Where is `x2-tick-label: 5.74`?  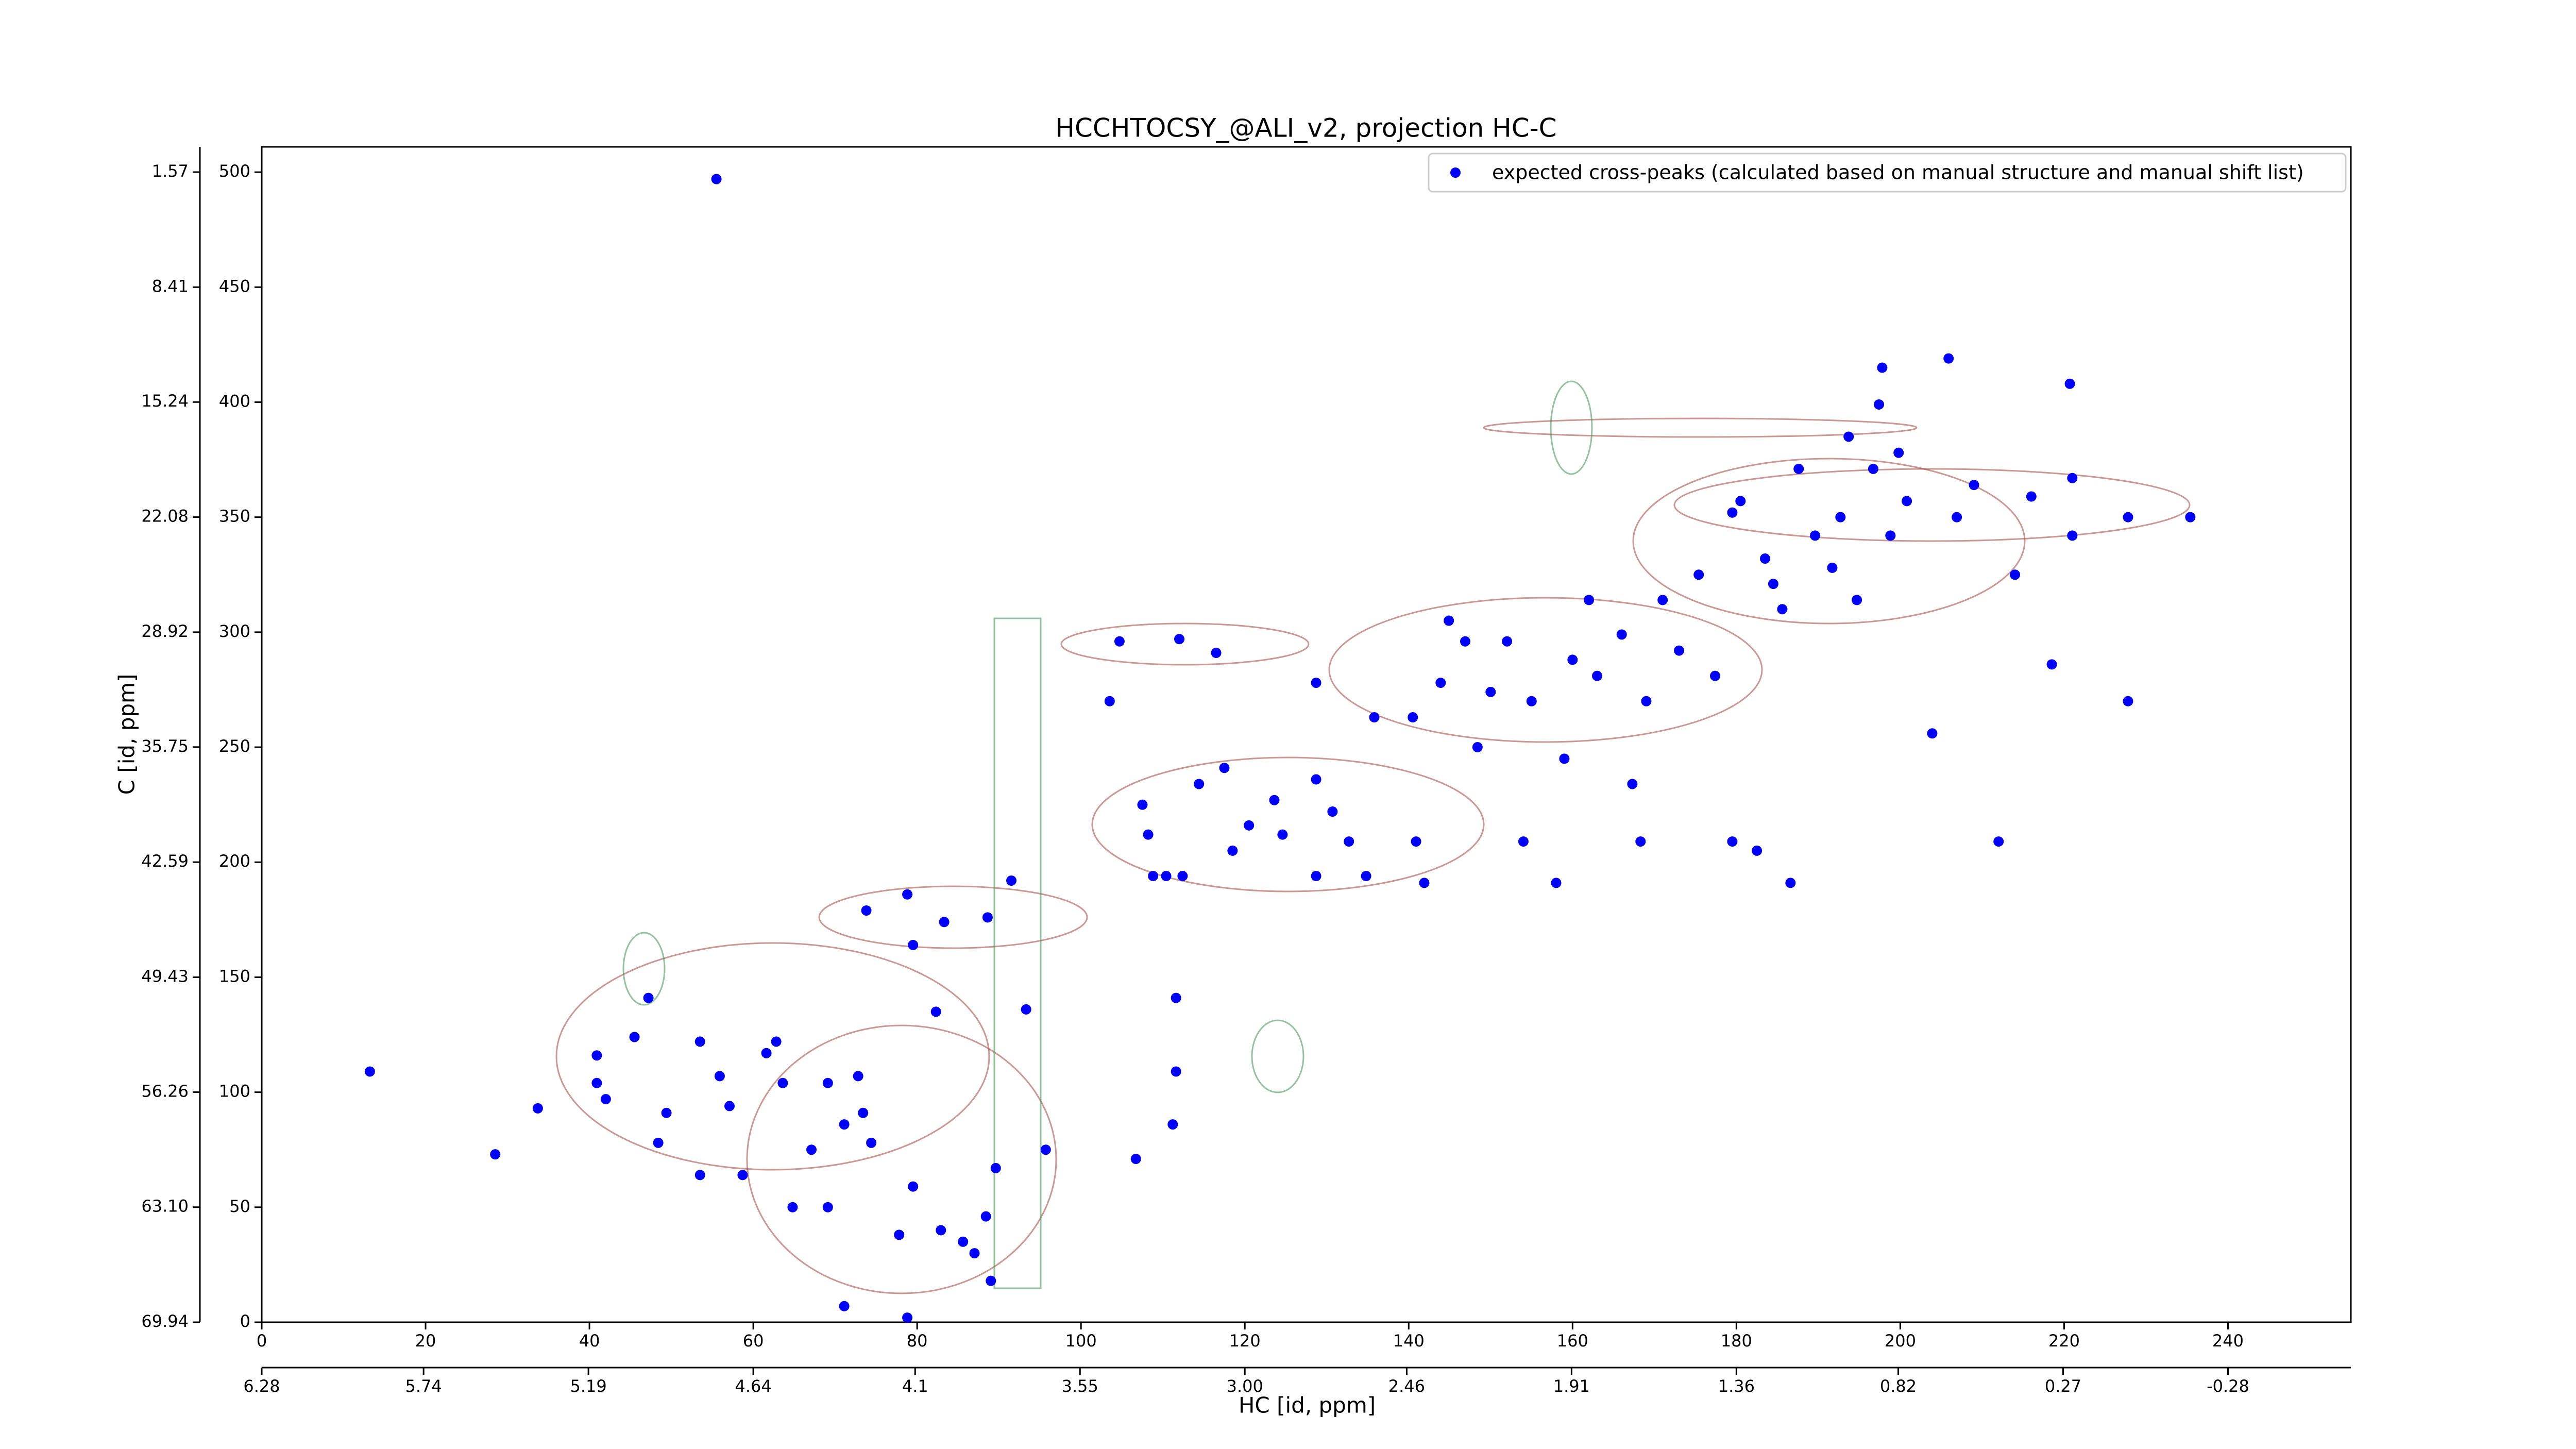
x2-tick-label: 5.74 is located at coordinates (423, 1386).